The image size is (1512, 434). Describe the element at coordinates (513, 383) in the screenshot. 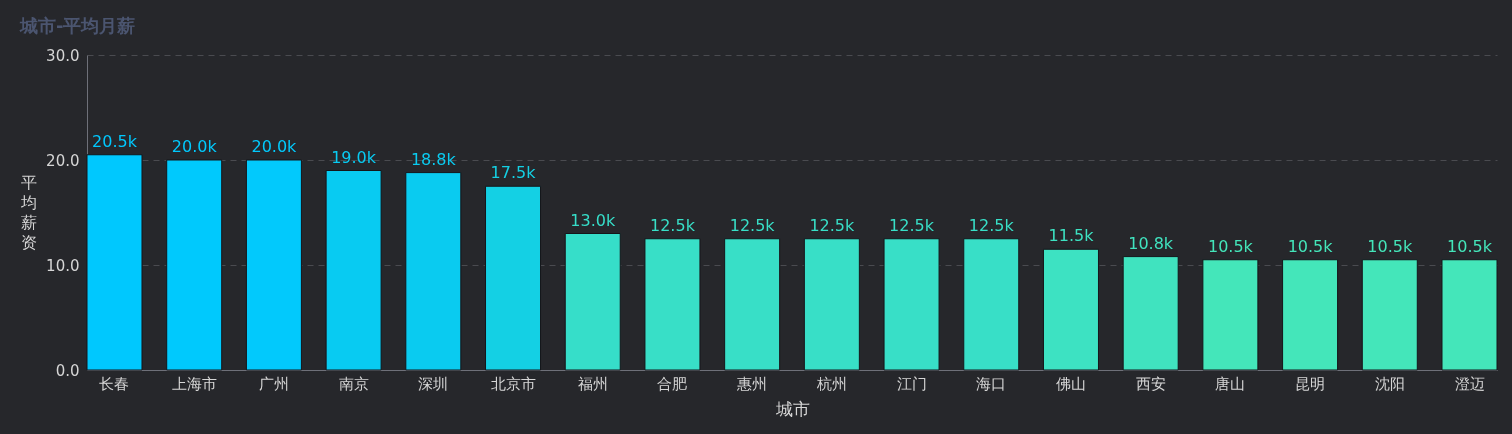

I see `x-tick-label: 北京市` at that location.